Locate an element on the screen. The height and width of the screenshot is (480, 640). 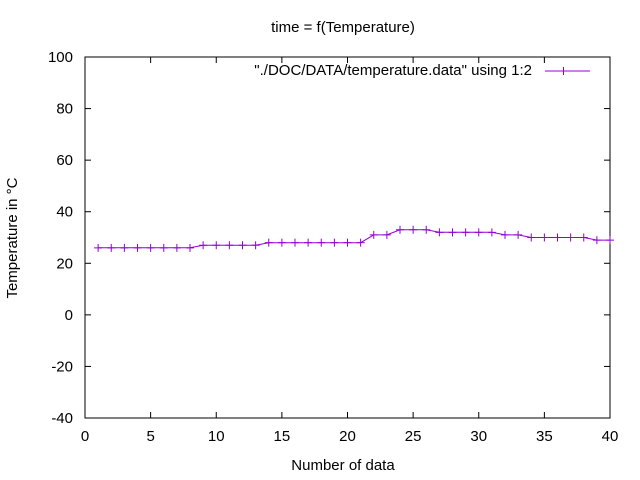
series-line is located at coordinates (354, 239).